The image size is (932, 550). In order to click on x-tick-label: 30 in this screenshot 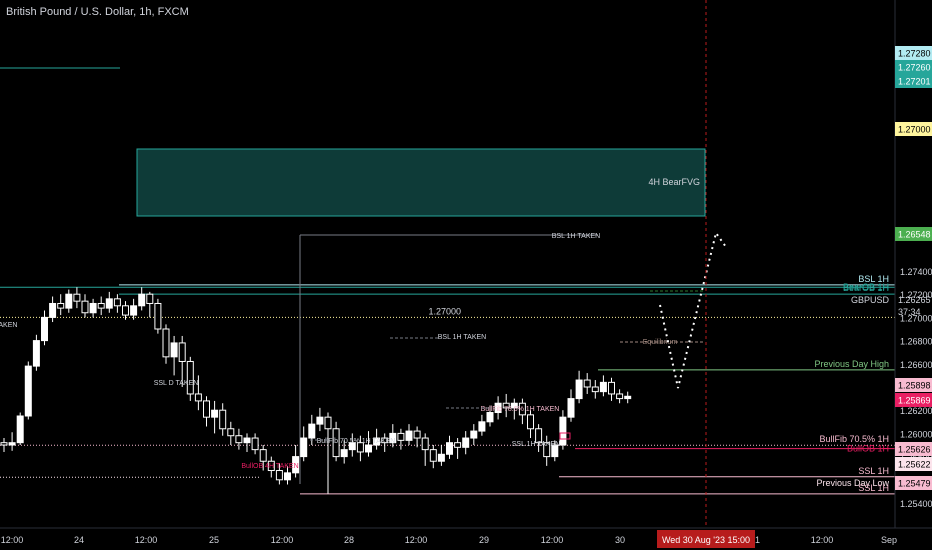, I will do `click(620, 540)`.